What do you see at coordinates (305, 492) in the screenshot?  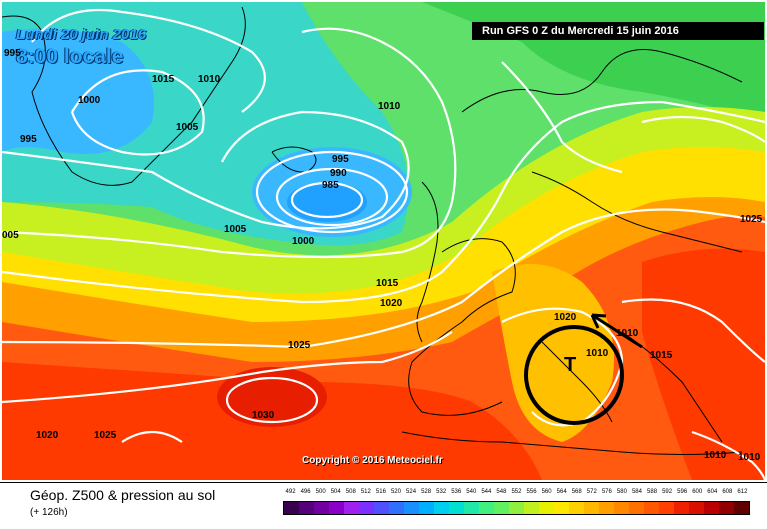 I see `scale-label: 496` at bounding box center [305, 492].